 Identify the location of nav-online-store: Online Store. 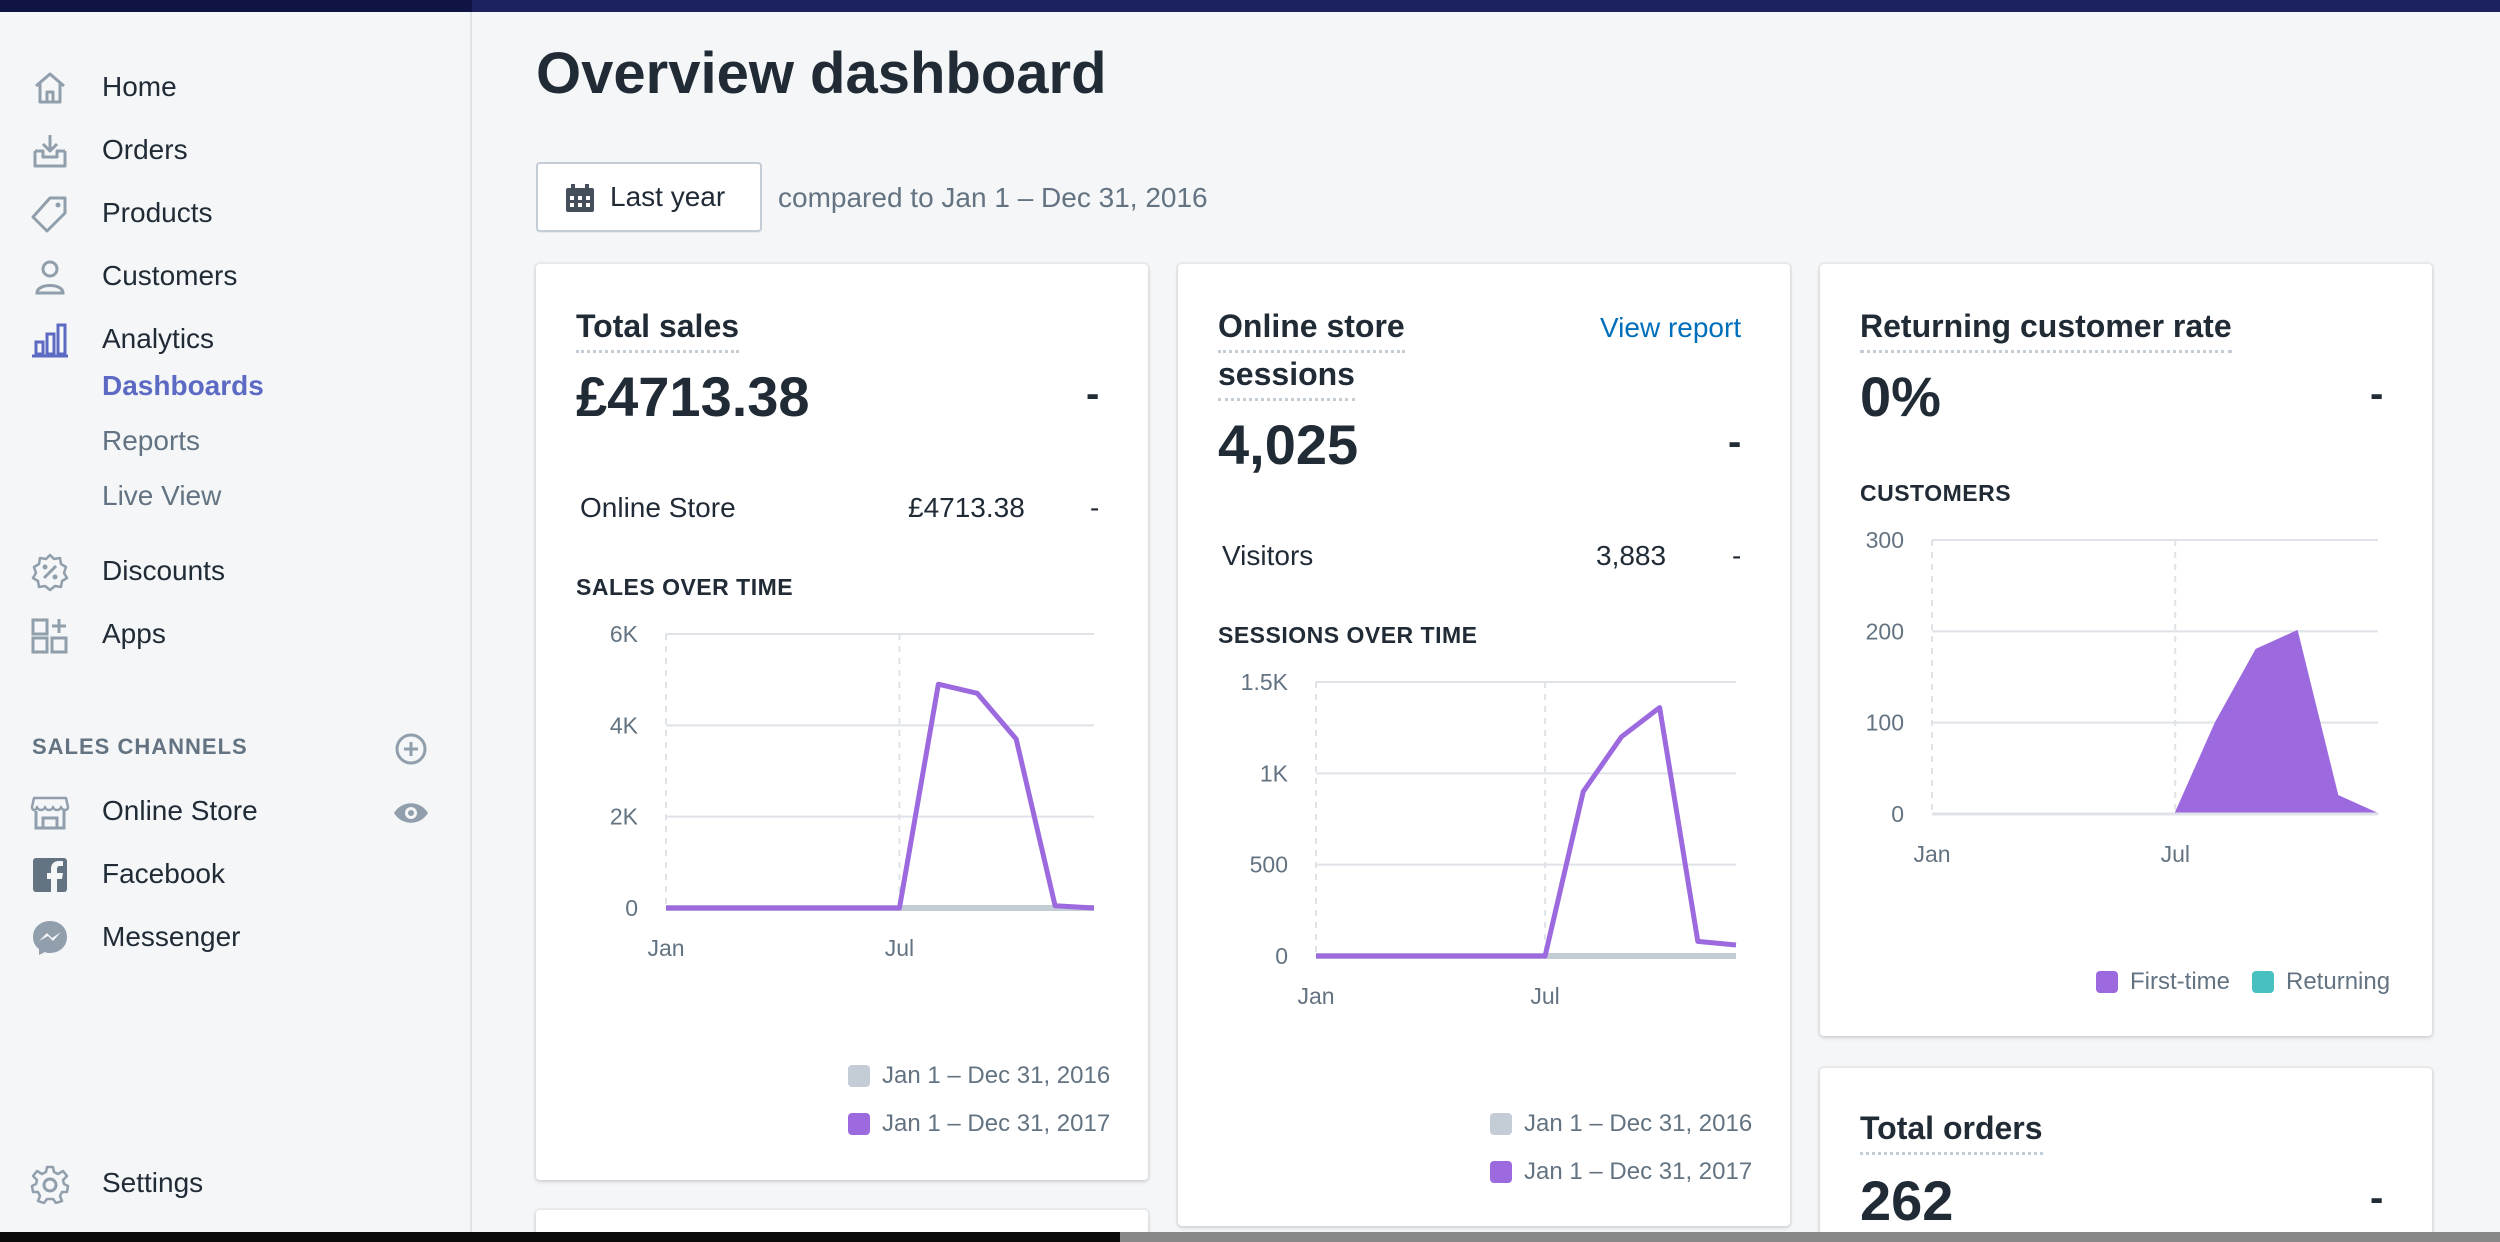
(235, 811).